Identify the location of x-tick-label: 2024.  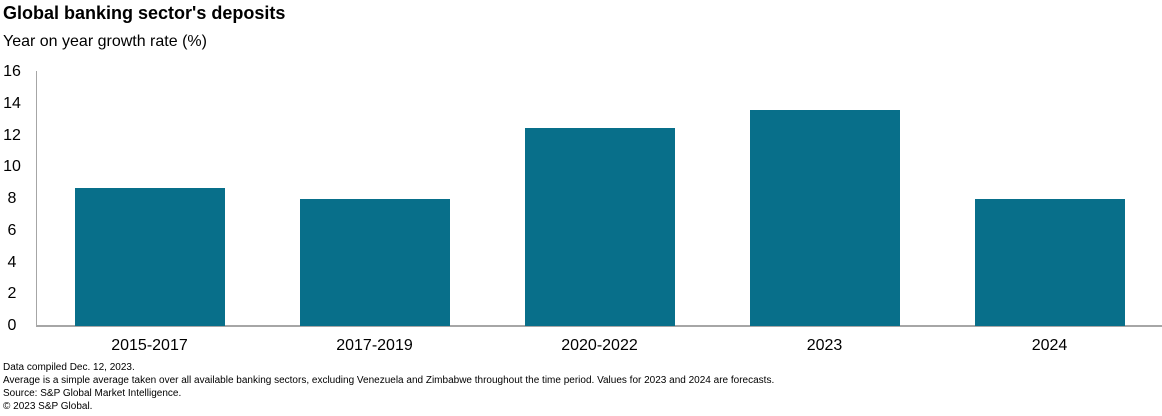
(1049, 345).